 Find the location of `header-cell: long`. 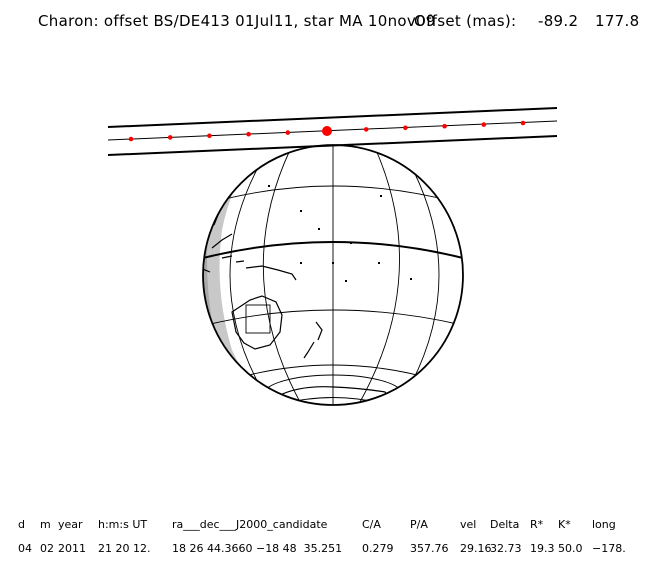

header-cell: long is located at coordinates (604, 524).